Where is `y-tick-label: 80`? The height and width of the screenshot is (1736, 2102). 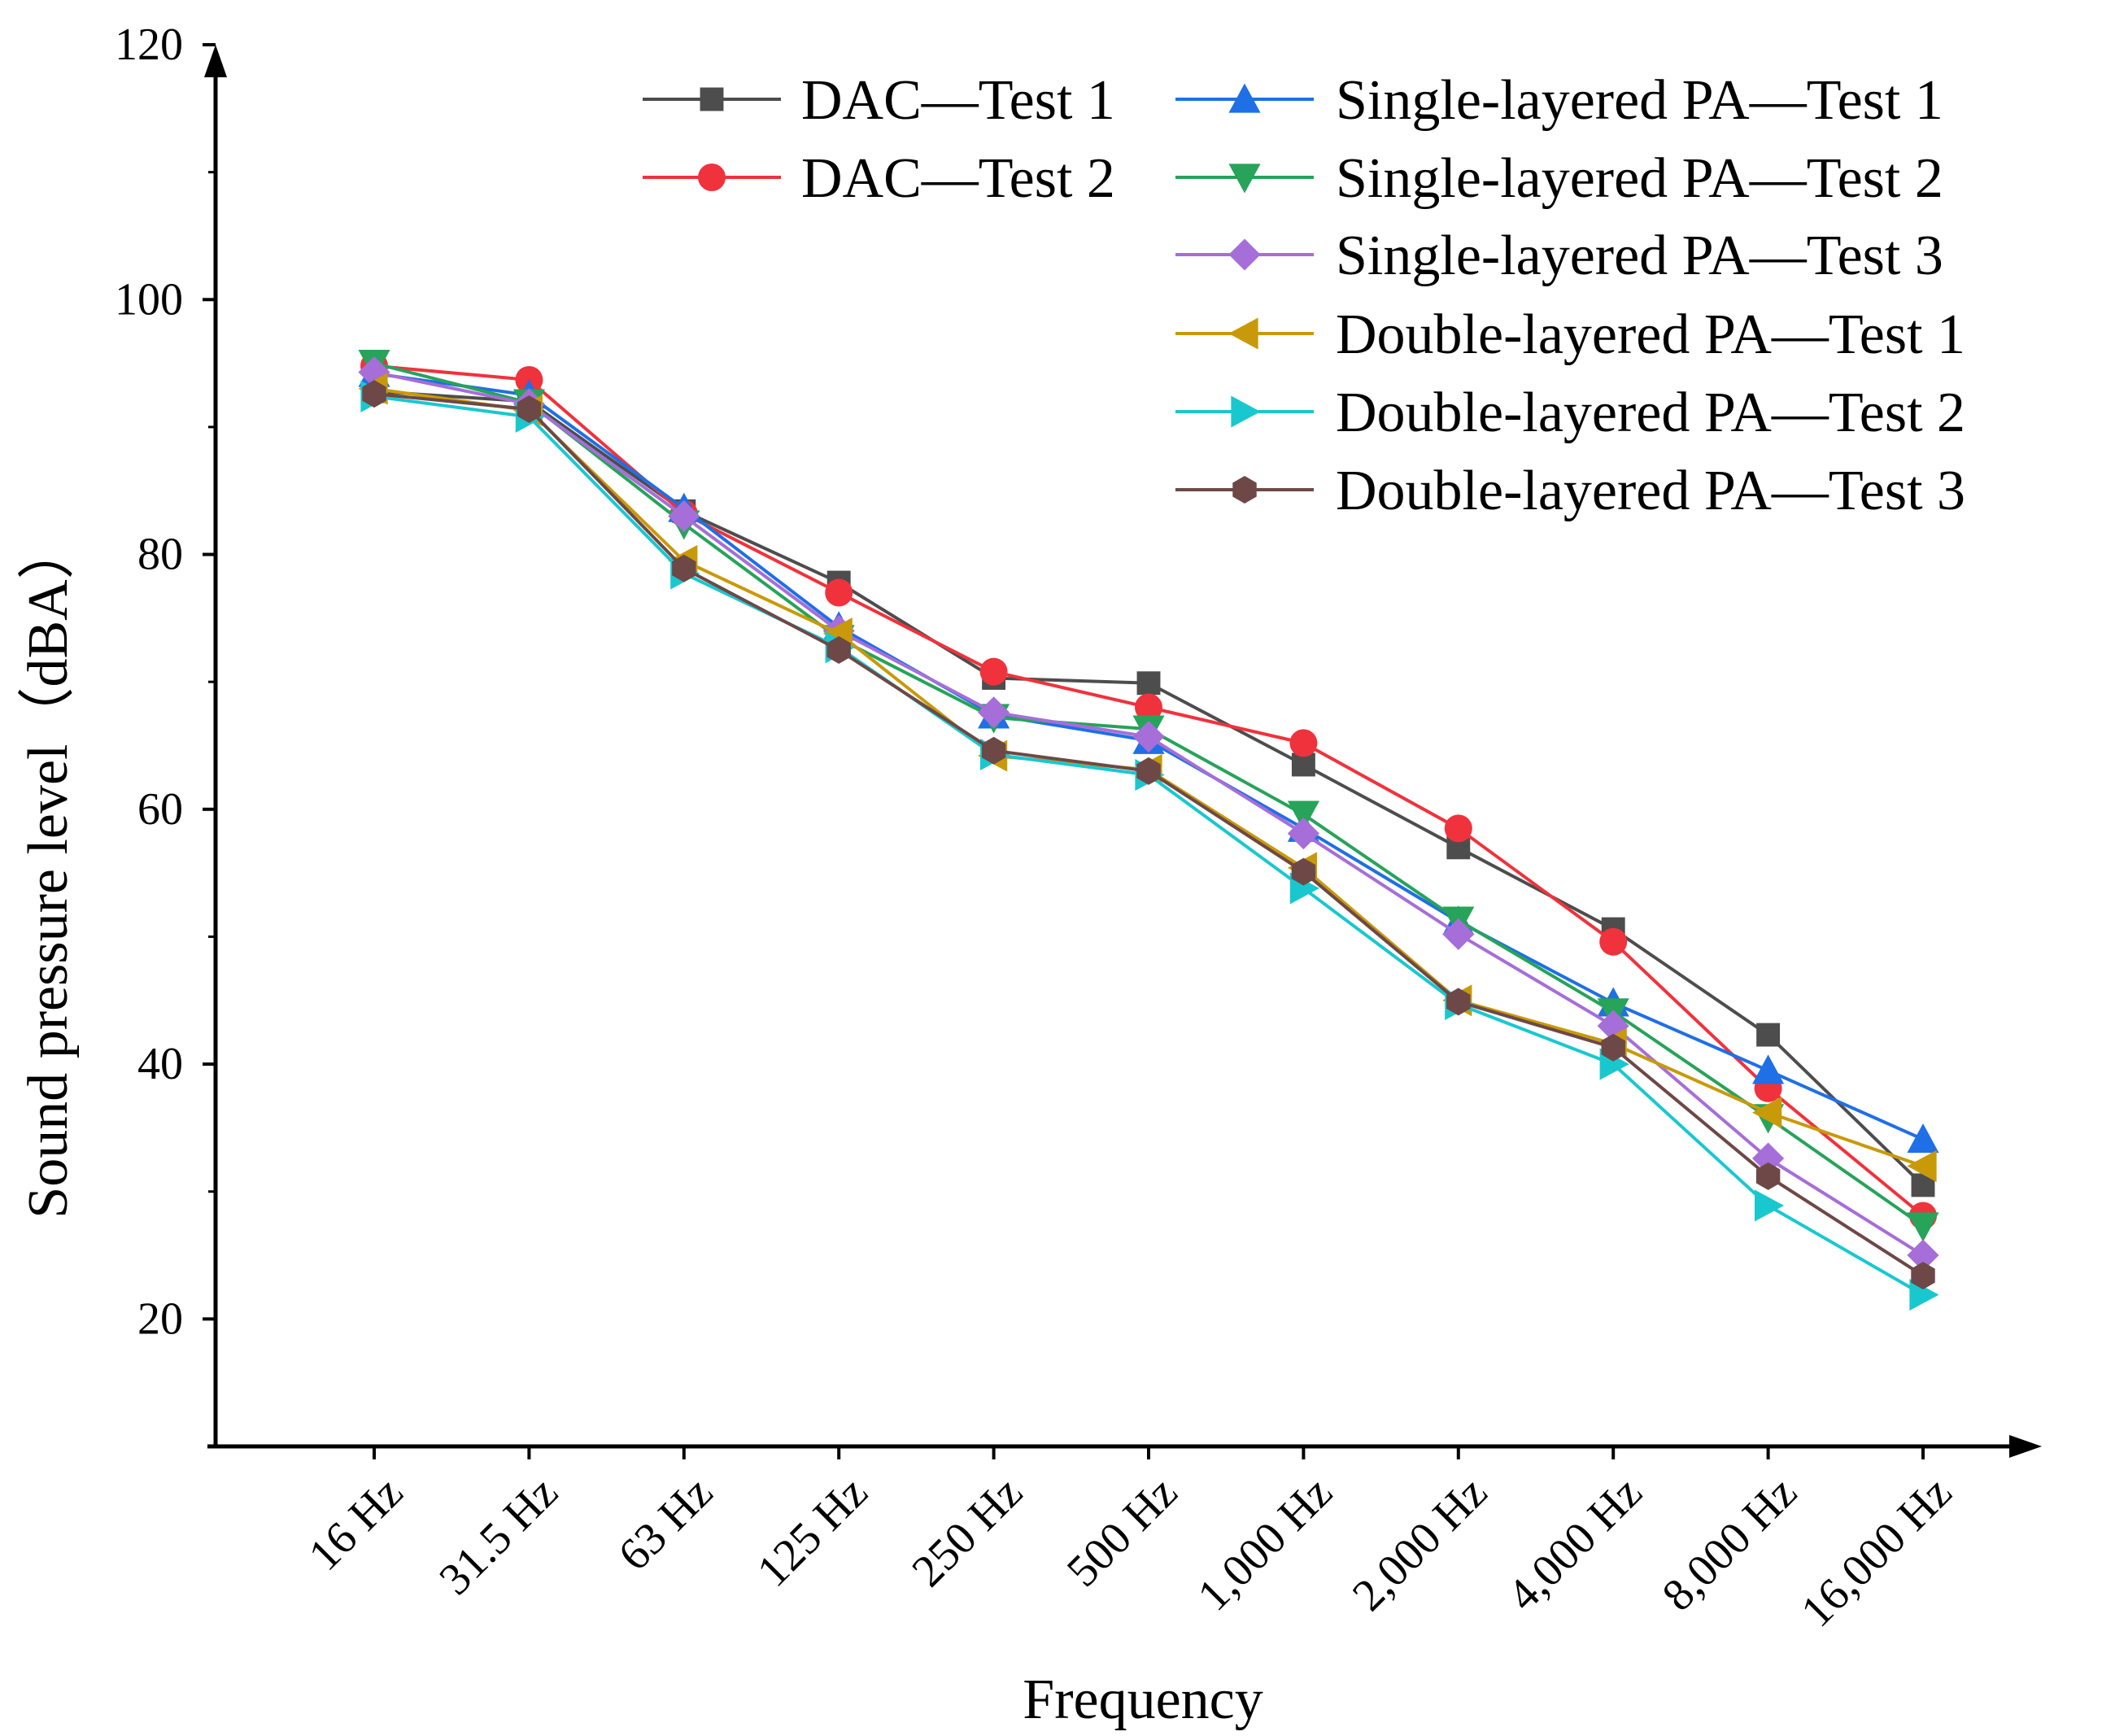
y-tick-label: 80 is located at coordinates (160, 555).